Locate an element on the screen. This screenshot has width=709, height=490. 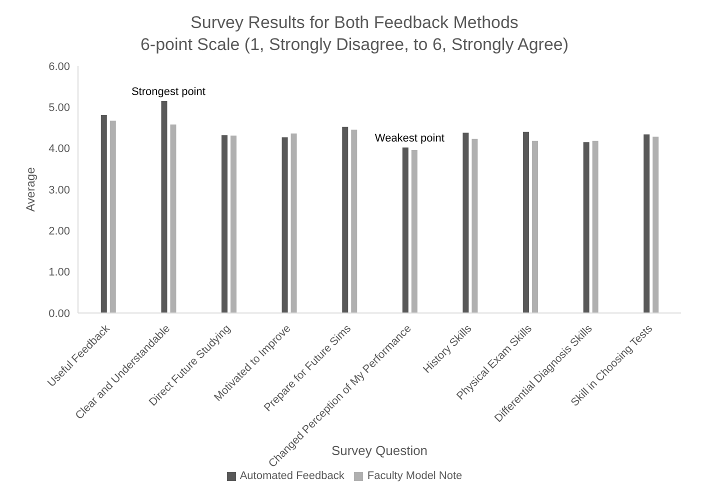
legend-label: Faculty Model Note is located at coordinates (414, 476).